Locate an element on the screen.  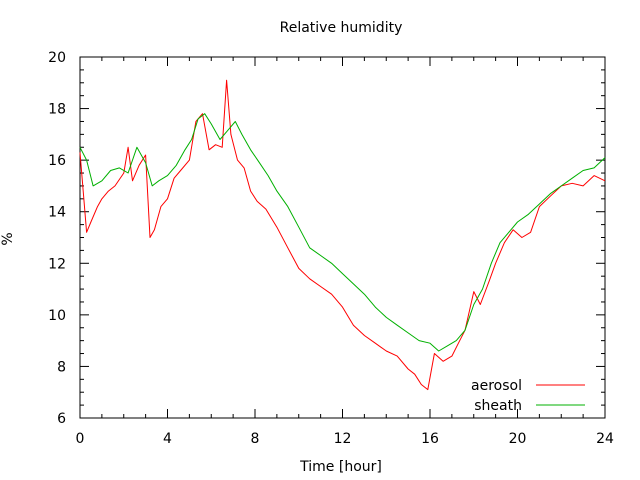
y-tick-label: 18 is located at coordinates (57, 110).